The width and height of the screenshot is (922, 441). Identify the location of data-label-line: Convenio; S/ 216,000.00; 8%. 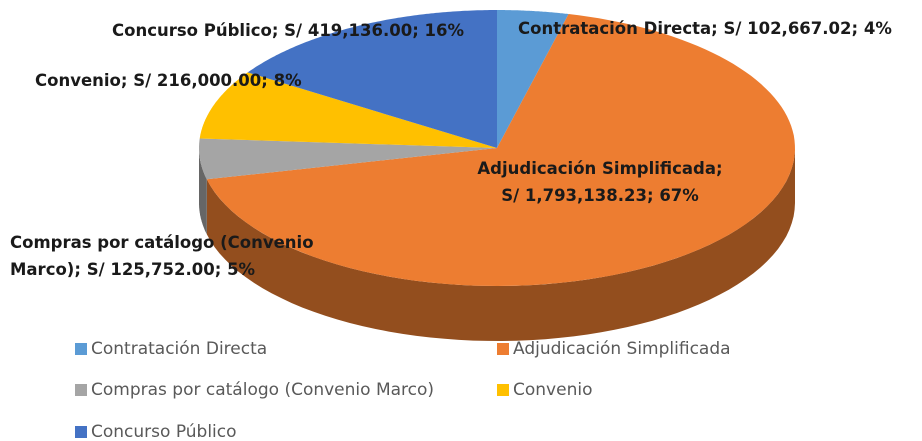
(168, 80).